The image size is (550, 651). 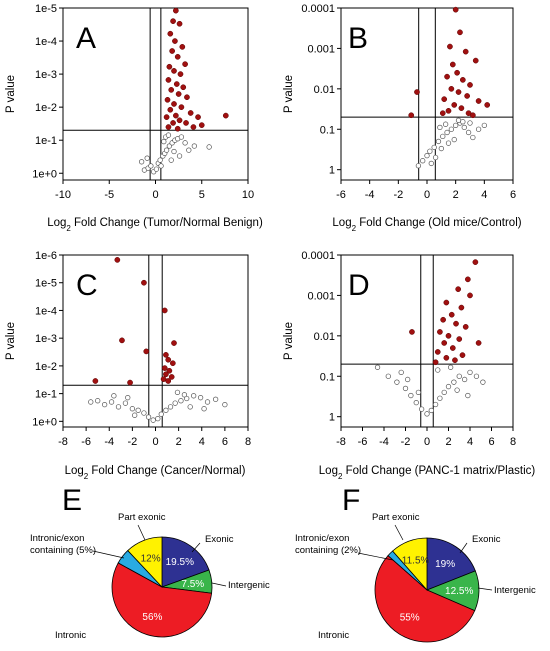 What do you see at coordinates (318, 256) in the screenshot?
I see `panel-d-y-tick-label: 0.0001` at bounding box center [318, 256].